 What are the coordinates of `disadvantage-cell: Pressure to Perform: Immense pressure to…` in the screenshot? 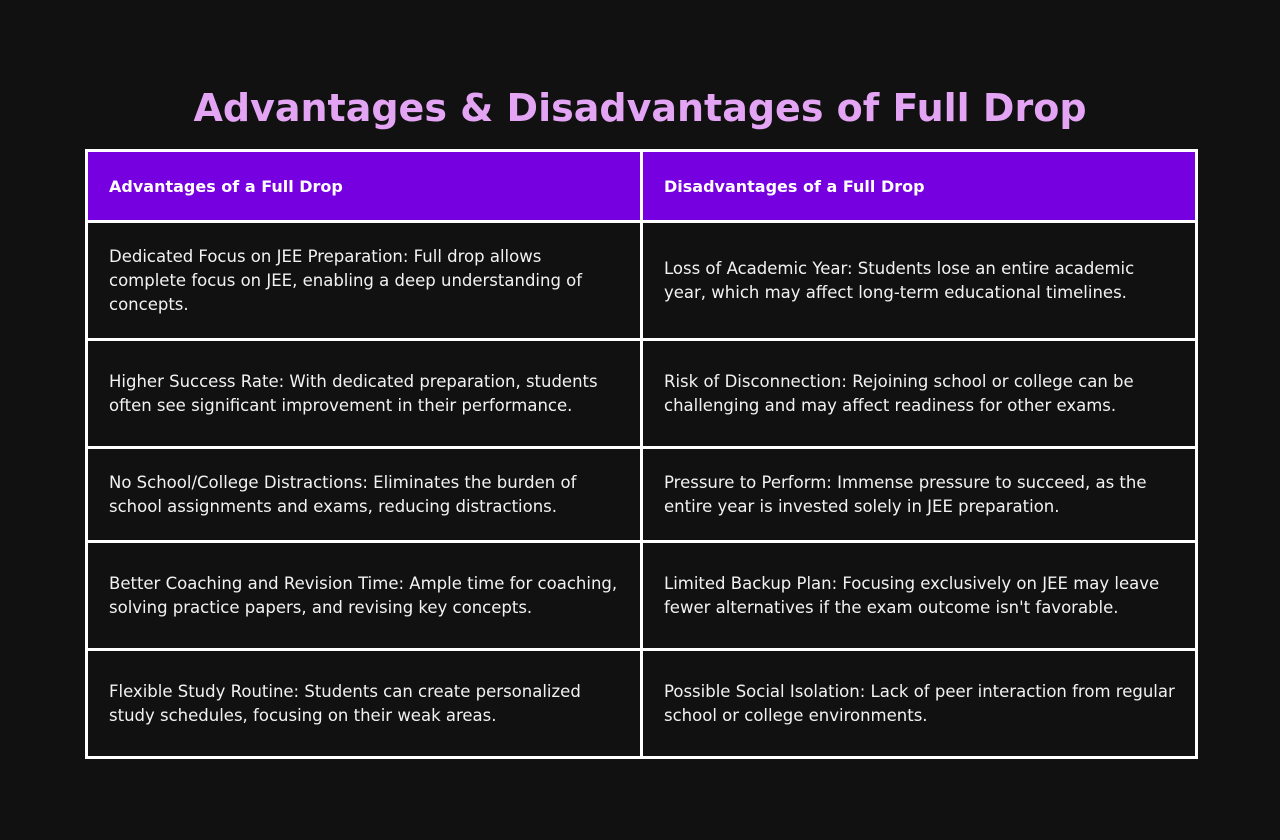 It's located at (919, 494).